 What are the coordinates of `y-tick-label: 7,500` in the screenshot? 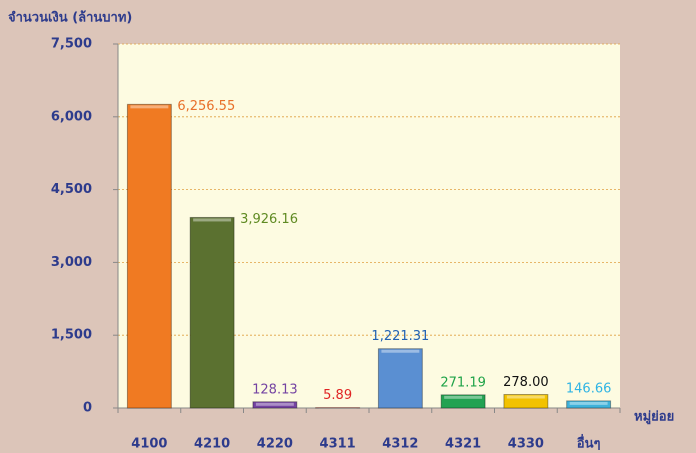 It's located at (71, 44).